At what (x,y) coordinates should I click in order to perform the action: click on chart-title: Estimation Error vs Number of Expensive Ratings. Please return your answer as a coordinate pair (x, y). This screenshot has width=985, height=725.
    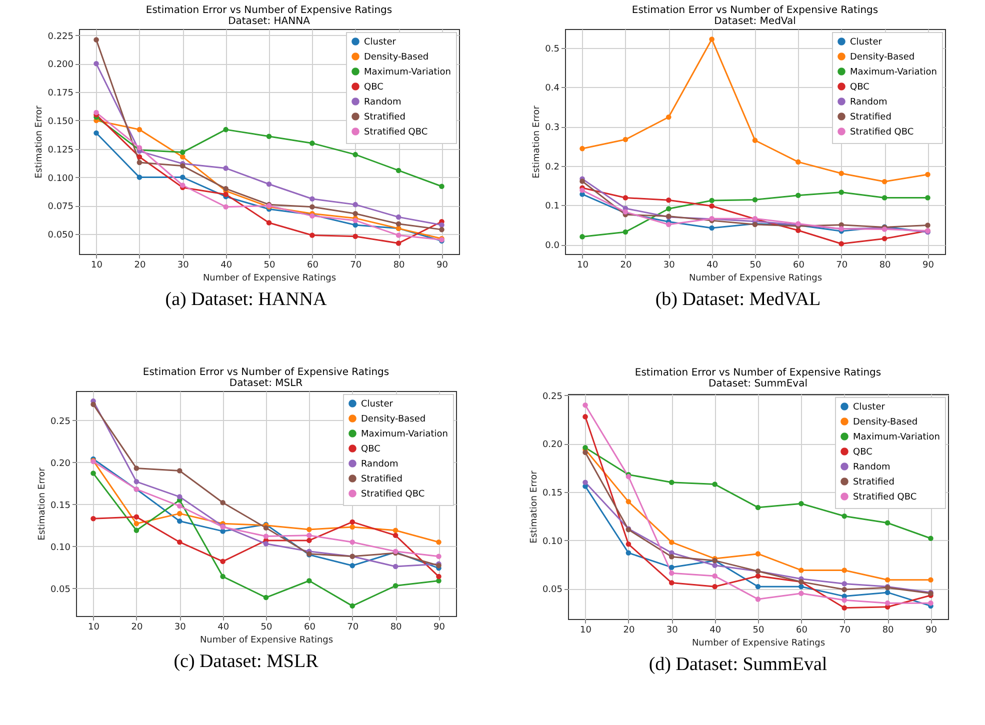
    Looking at the image, I should click on (758, 372).